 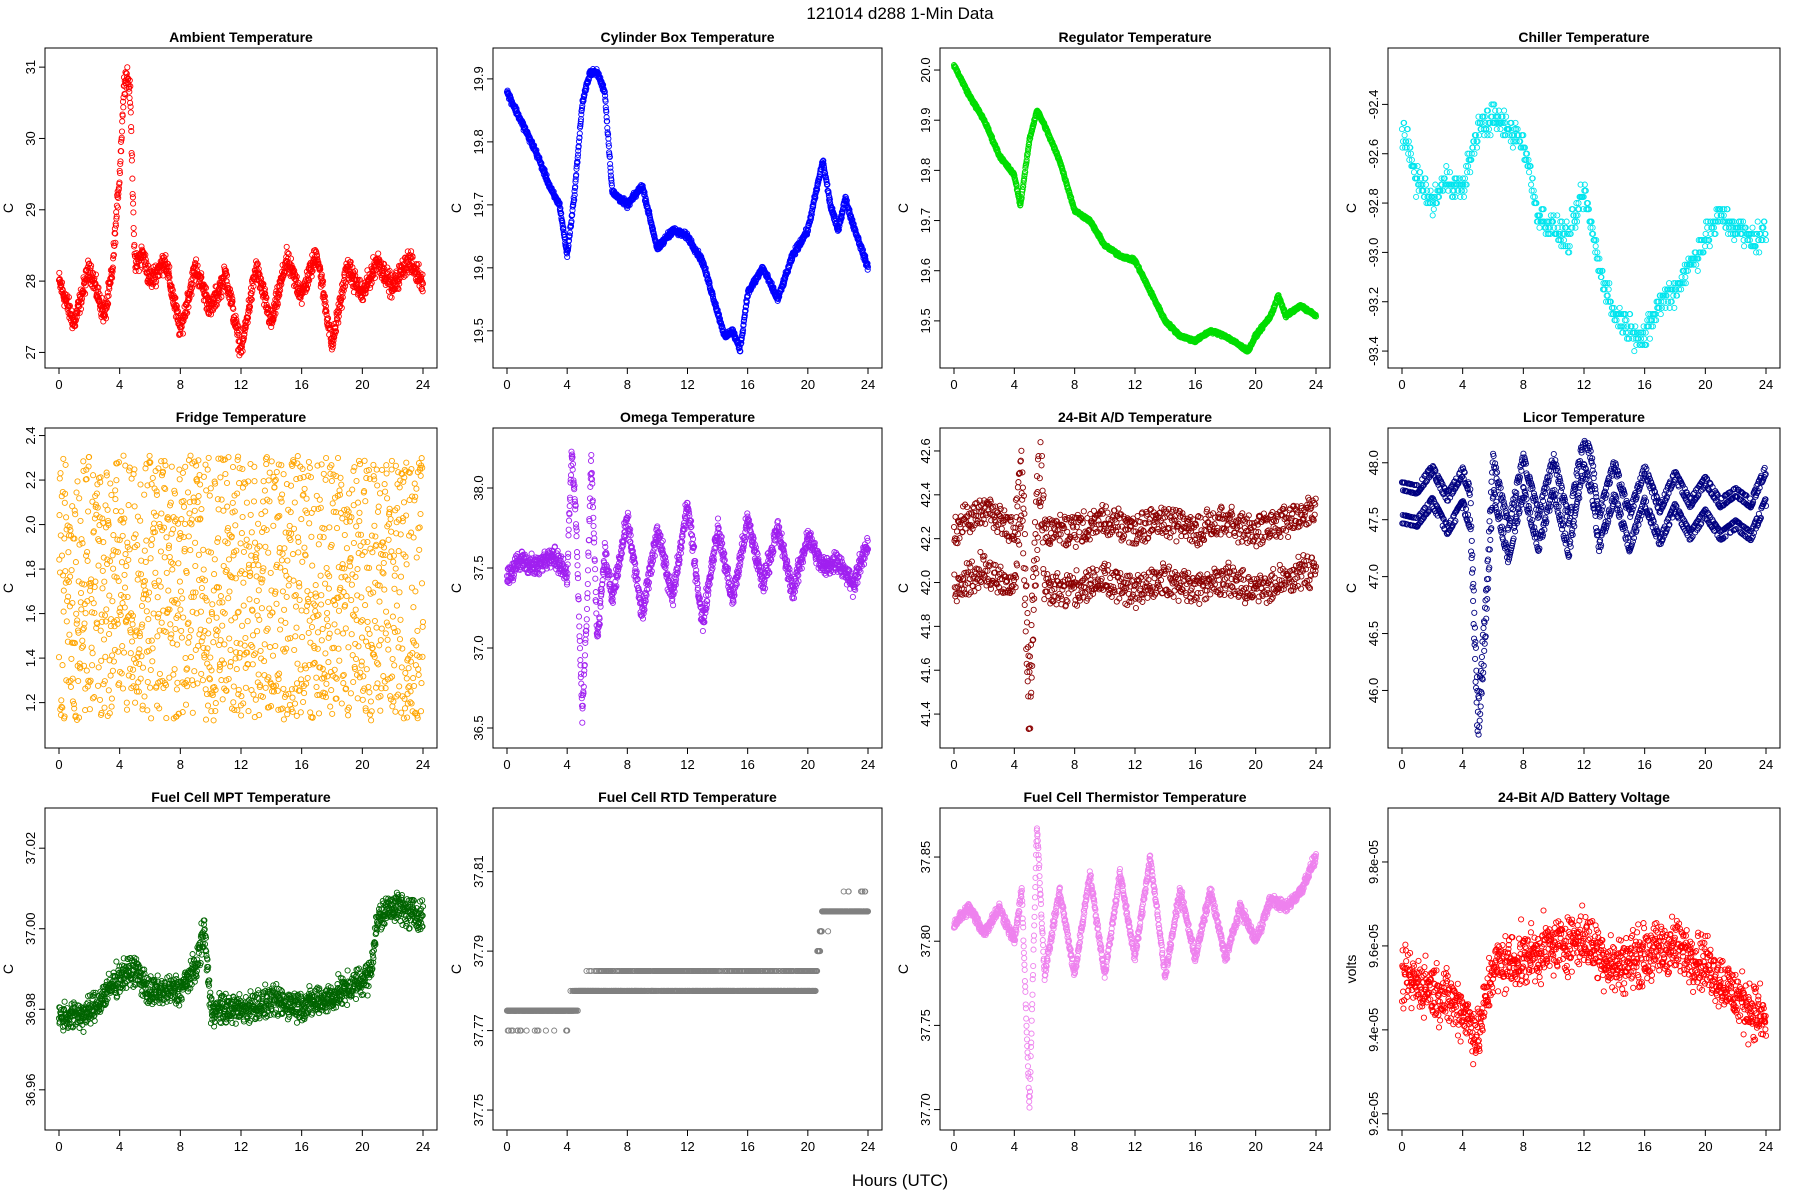 I want to click on x-tick-label: 0, so click(x=58, y=384).